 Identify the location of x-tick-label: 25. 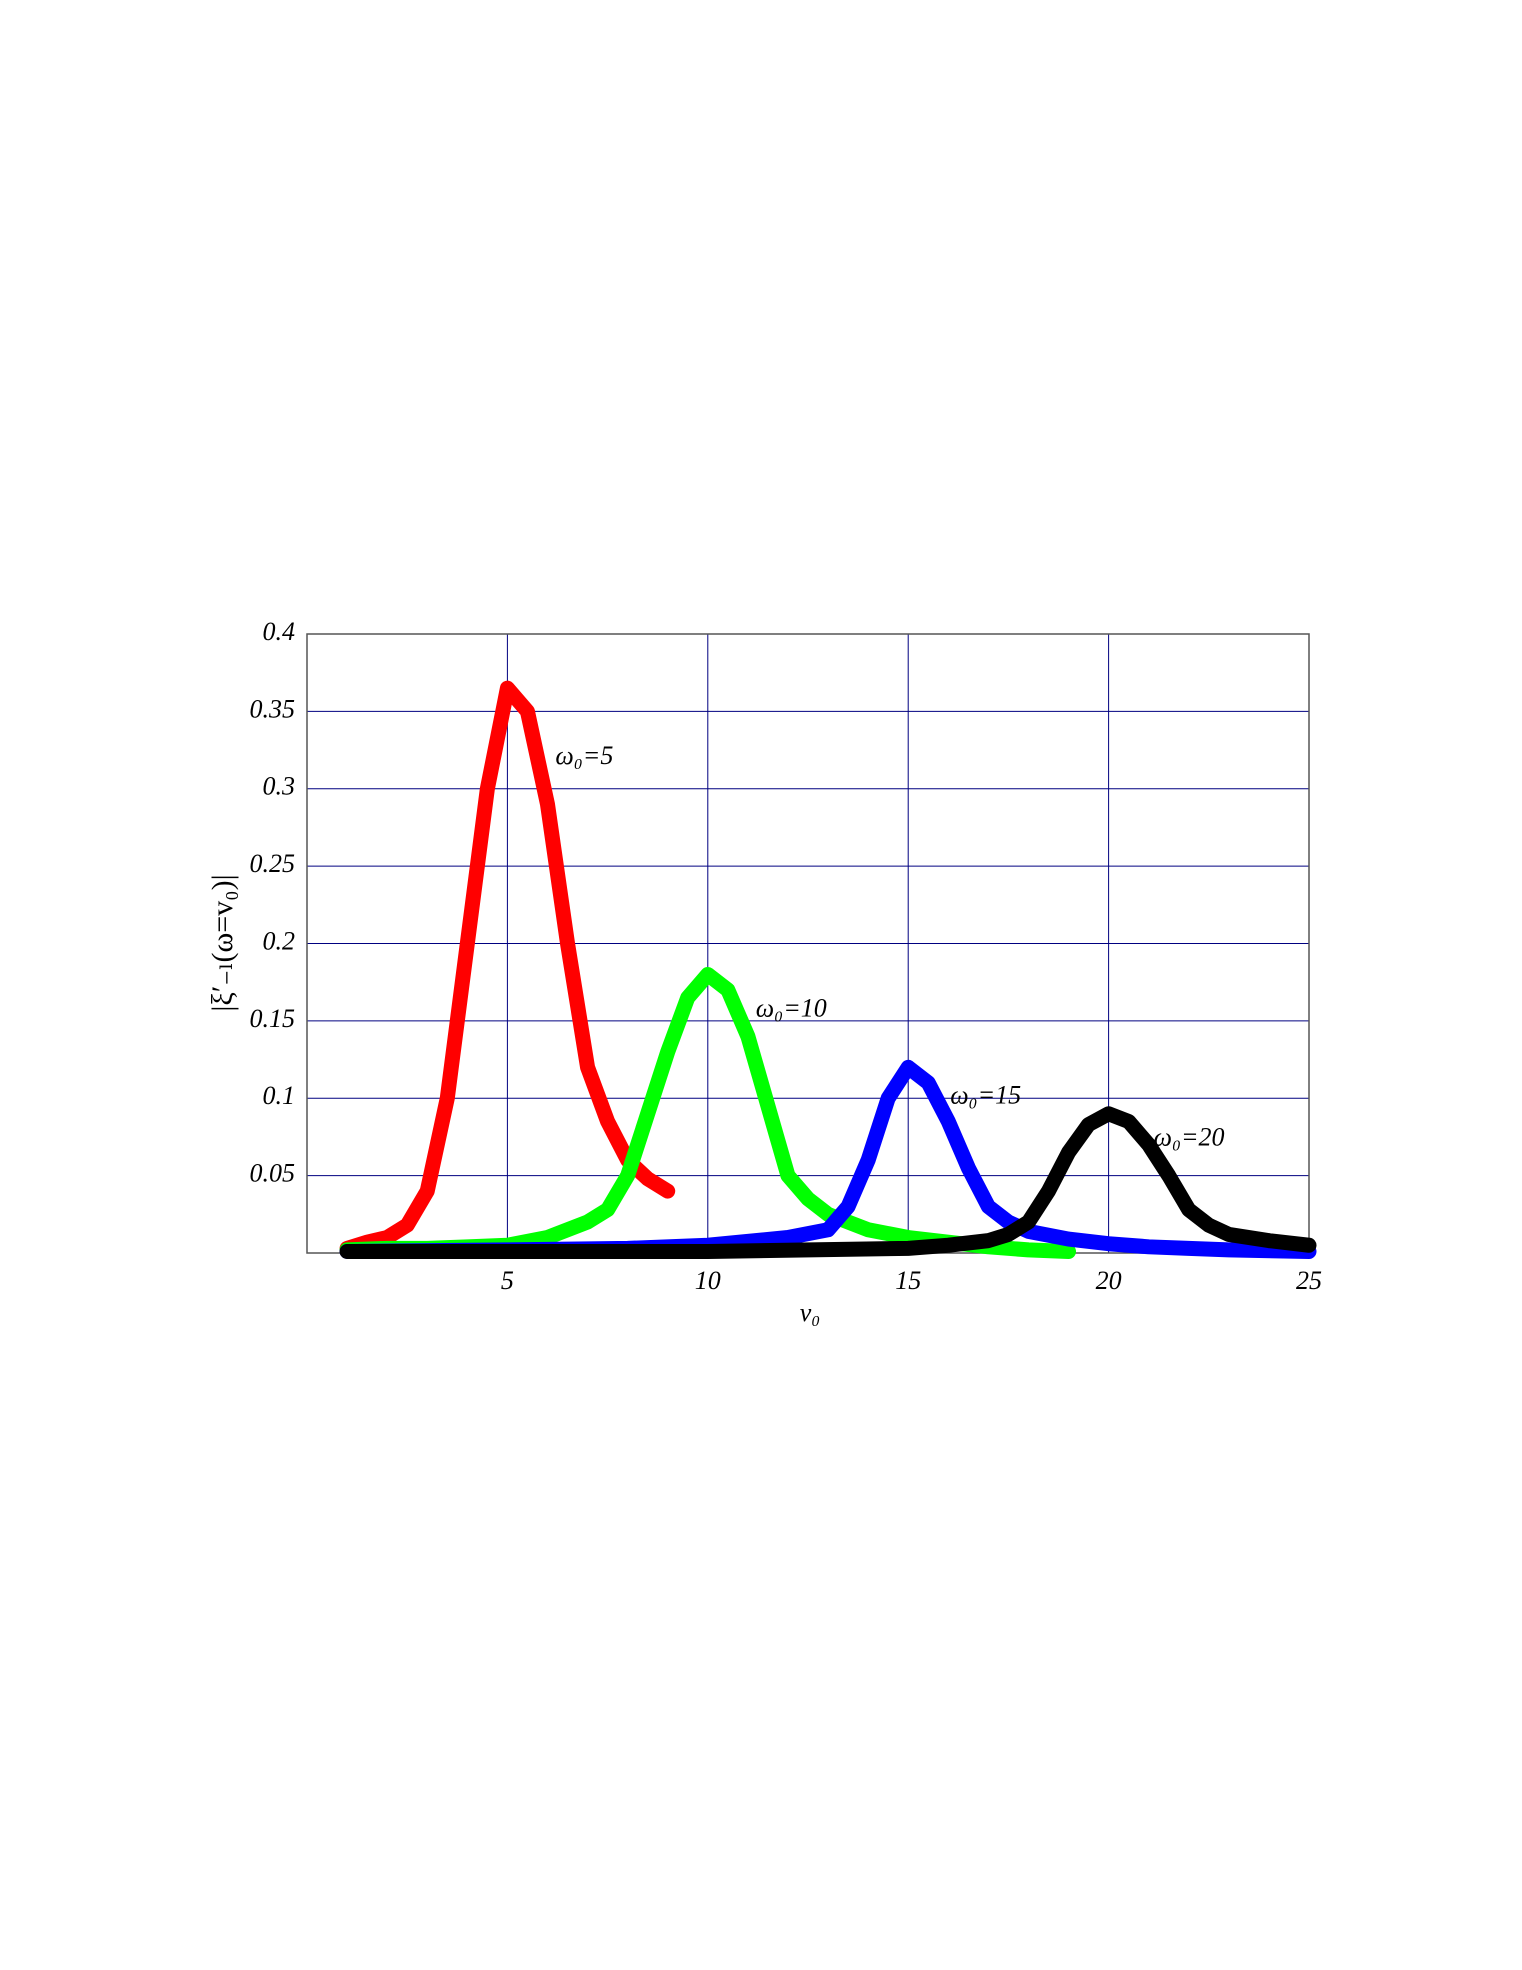
(1309, 1280).